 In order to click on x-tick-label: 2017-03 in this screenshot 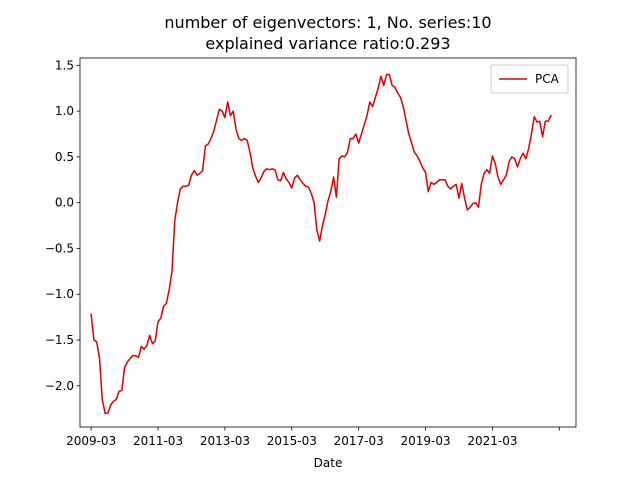, I will do `click(359, 441)`.